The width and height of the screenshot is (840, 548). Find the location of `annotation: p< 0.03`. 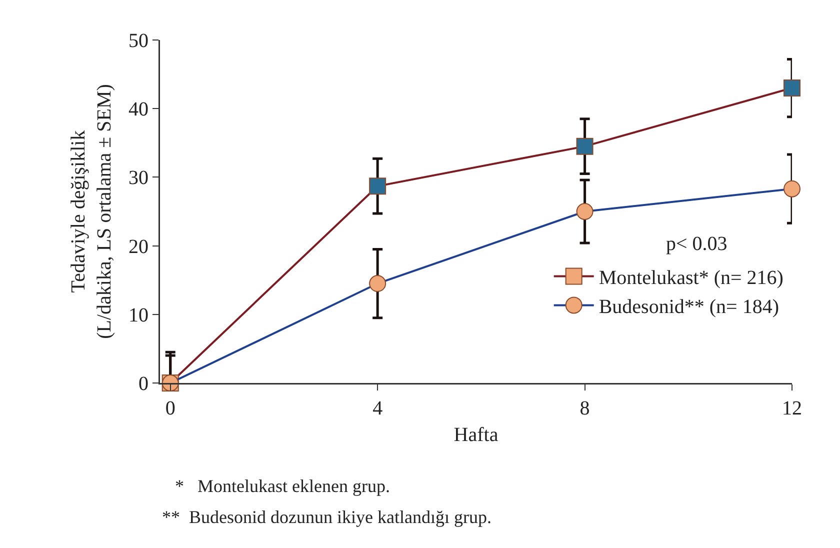

annotation: p< 0.03 is located at coordinates (697, 244).